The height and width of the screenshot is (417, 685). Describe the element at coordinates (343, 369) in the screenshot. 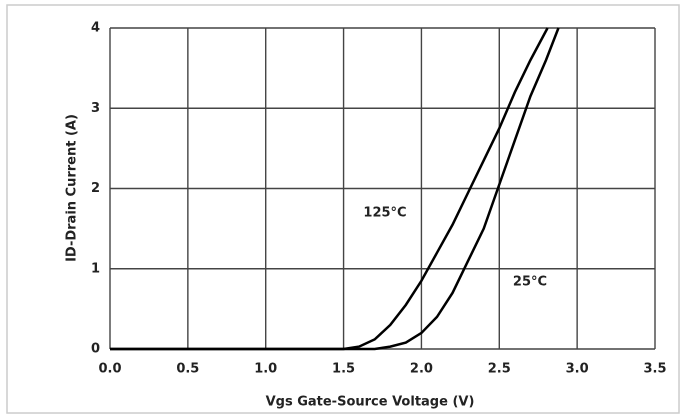

I see `x-tick-label: 1.5` at that location.